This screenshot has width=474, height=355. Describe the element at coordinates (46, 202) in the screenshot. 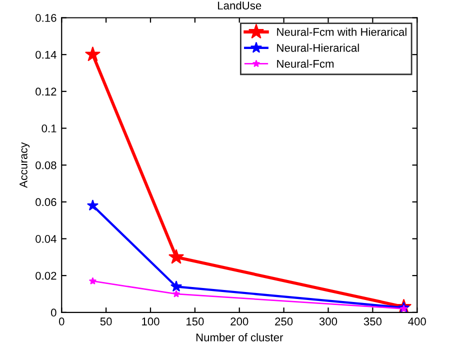

I see `y-tick-label: 0.06` at that location.